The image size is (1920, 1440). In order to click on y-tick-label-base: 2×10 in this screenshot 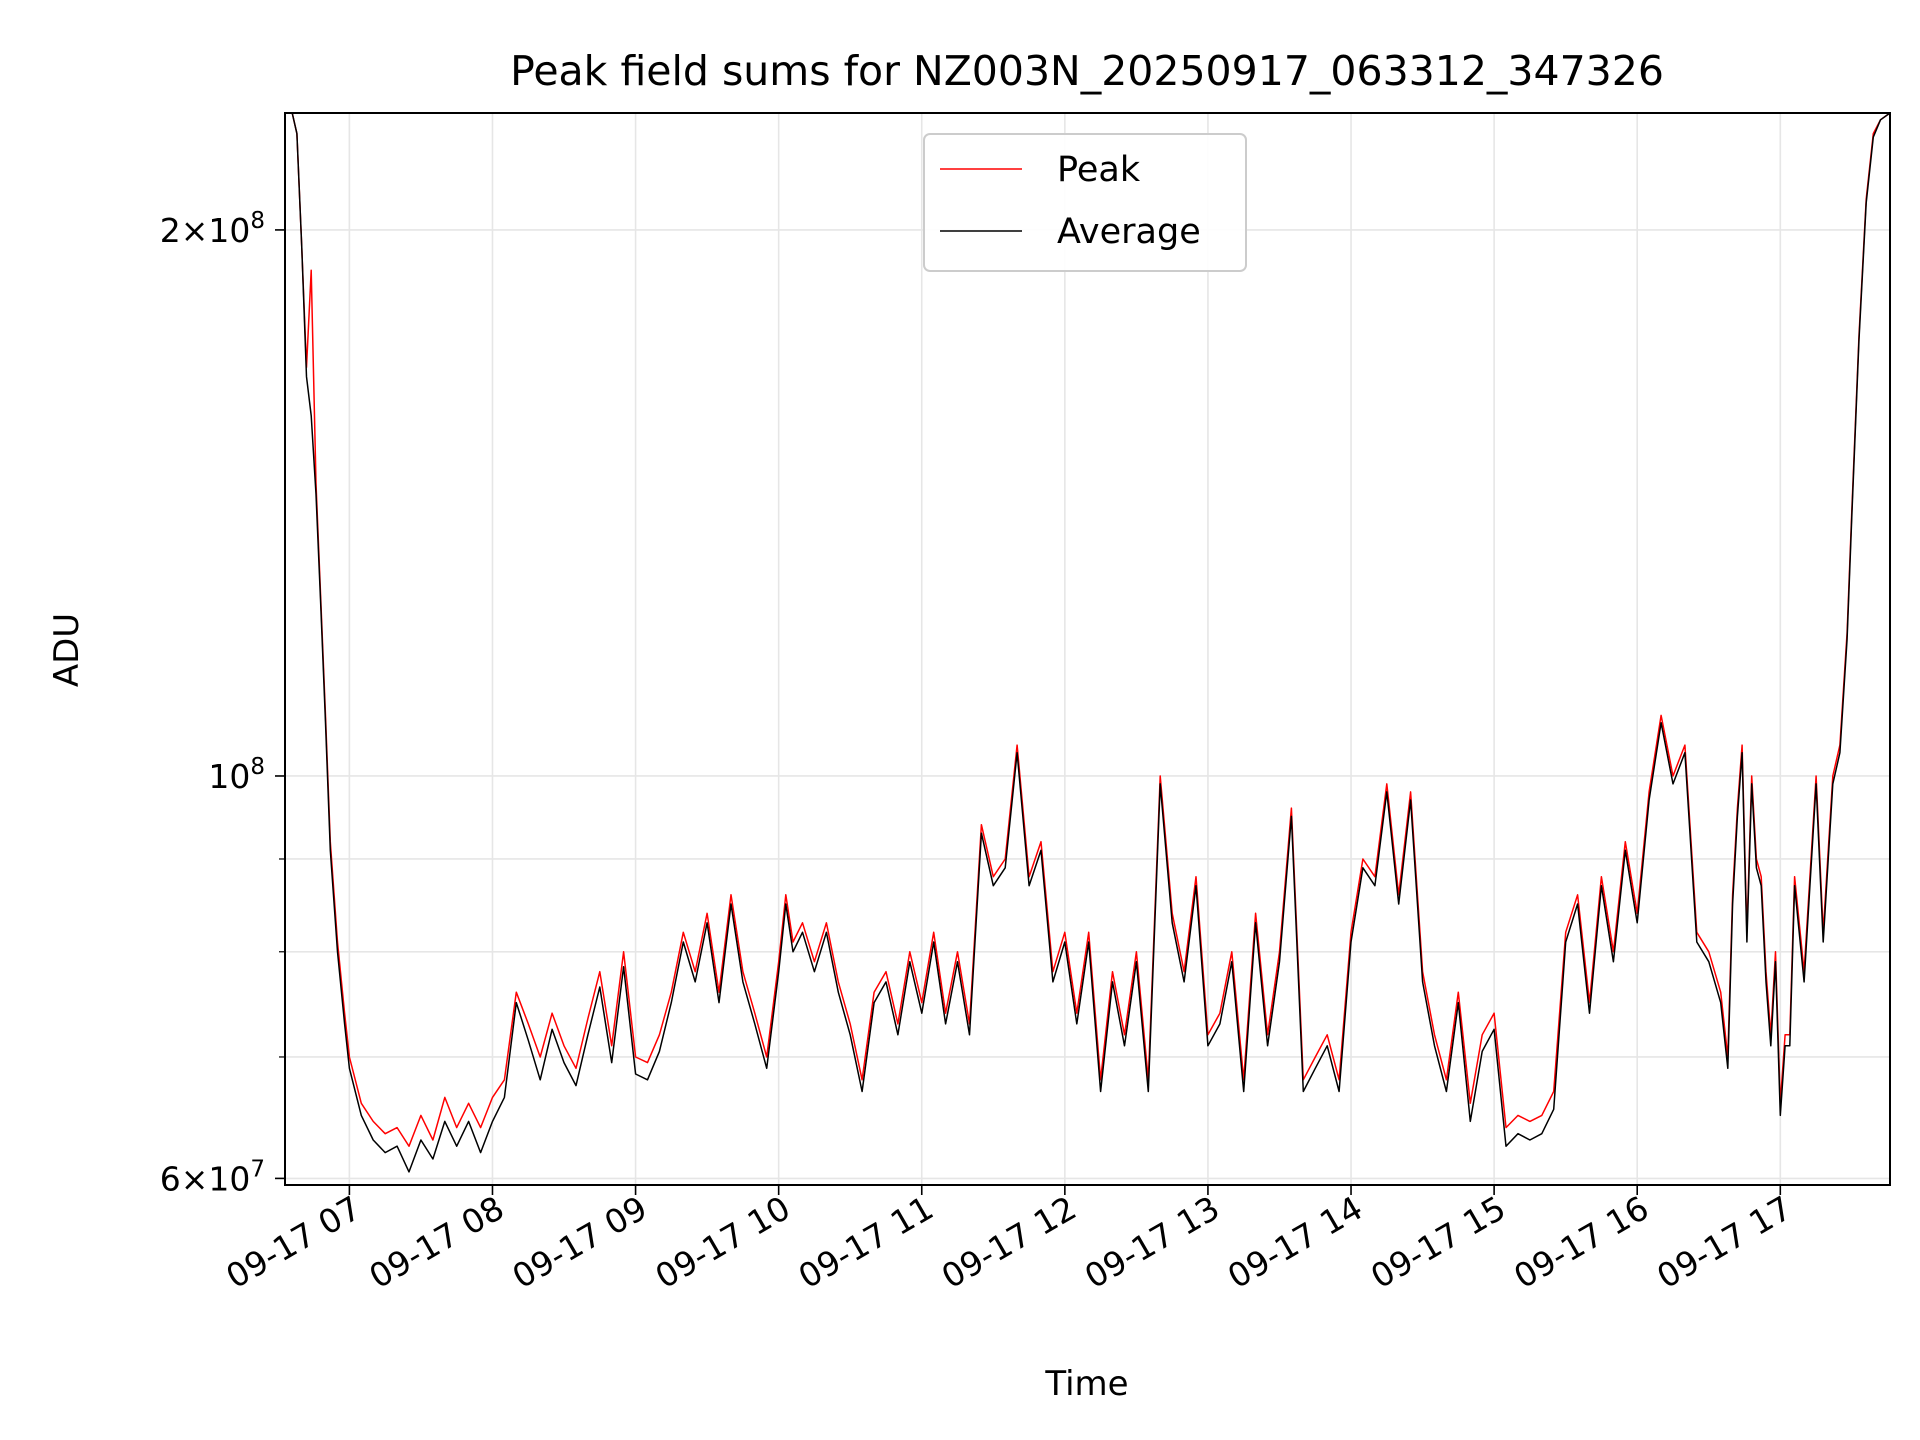, I will do `click(205, 230)`.